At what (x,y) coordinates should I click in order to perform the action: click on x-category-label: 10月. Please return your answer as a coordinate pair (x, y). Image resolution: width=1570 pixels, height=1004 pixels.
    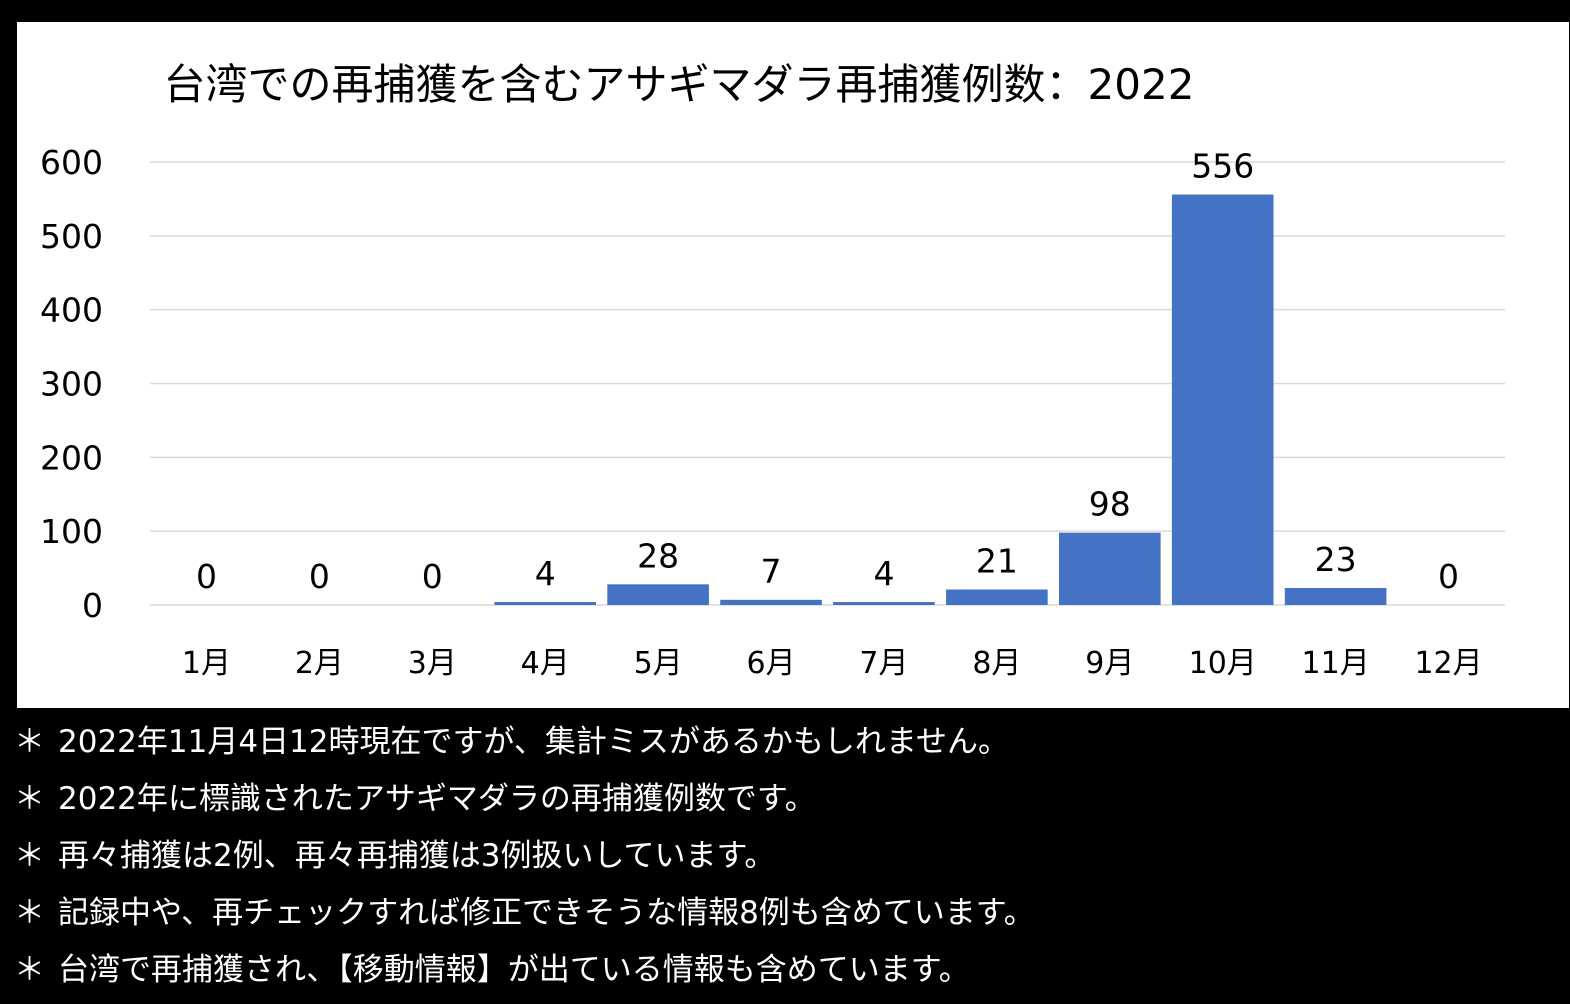
    Looking at the image, I should click on (1223, 663).